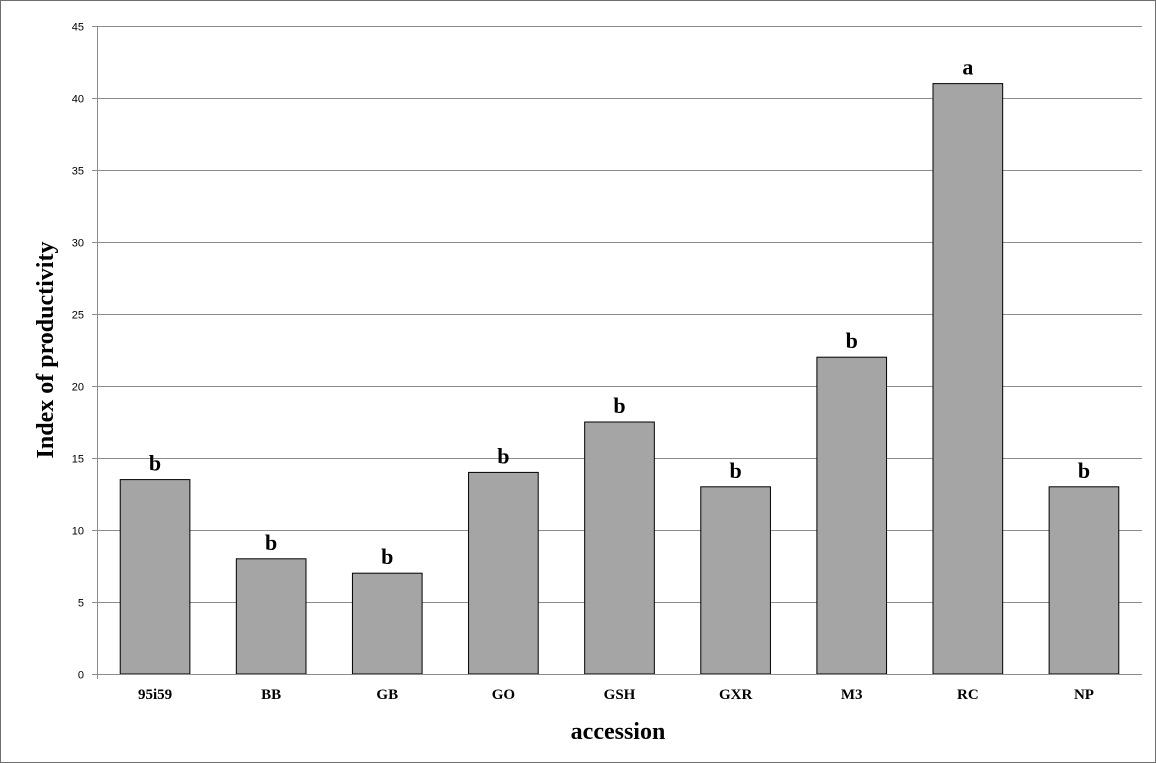  Describe the element at coordinates (387, 556) in the screenshot. I see `data-label-GB: b` at that location.